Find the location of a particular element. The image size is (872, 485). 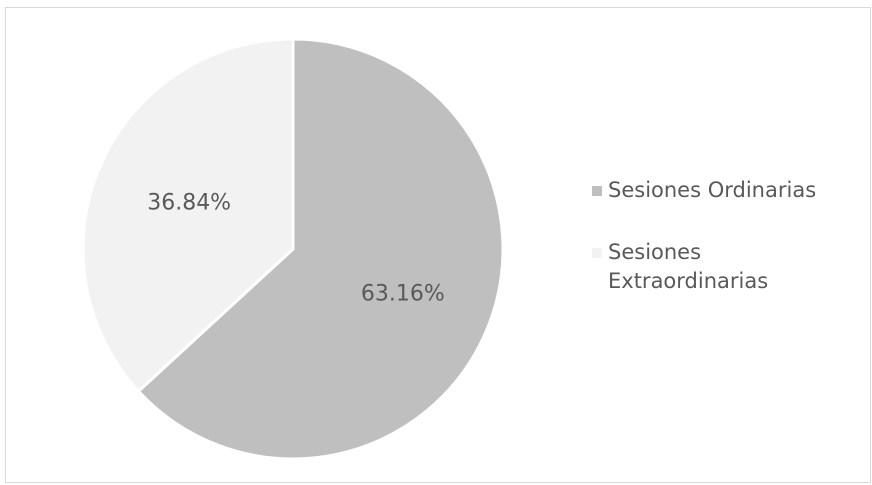

legend-swatch-extraordinarias is located at coordinates (597, 253).